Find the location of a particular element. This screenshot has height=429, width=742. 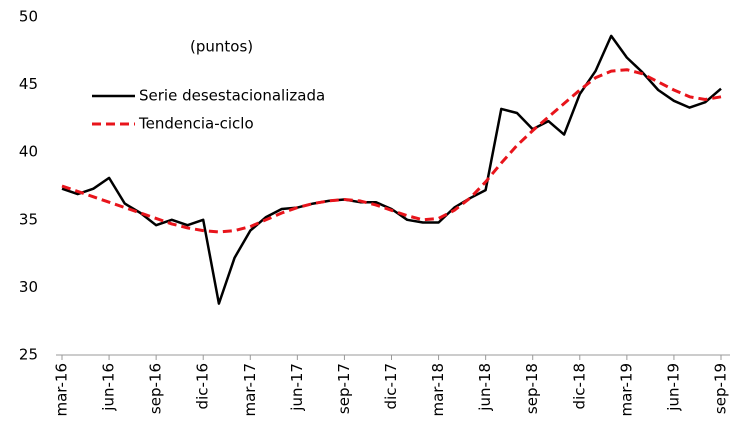

annotation: (puntos) is located at coordinates (221, 47).